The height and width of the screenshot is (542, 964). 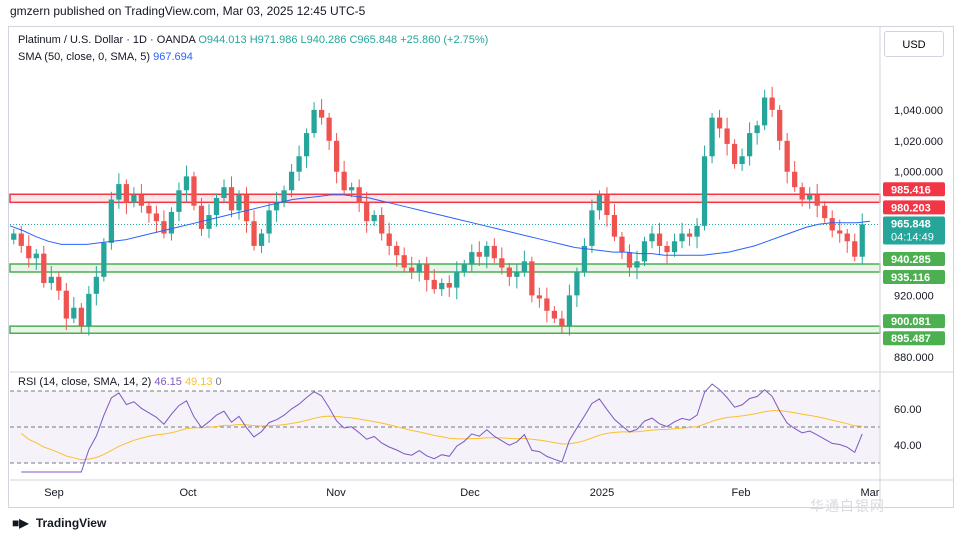 What do you see at coordinates (168, 382) in the screenshot?
I see `rsi-value: 46.15` at bounding box center [168, 382].